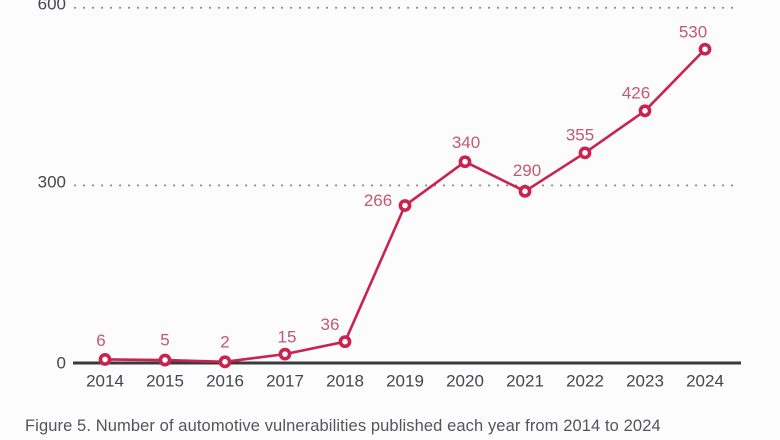 This screenshot has width=780, height=440. What do you see at coordinates (466, 142) in the screenshot?
I see `data-point-label: 340` at bounding box center [466, 142].